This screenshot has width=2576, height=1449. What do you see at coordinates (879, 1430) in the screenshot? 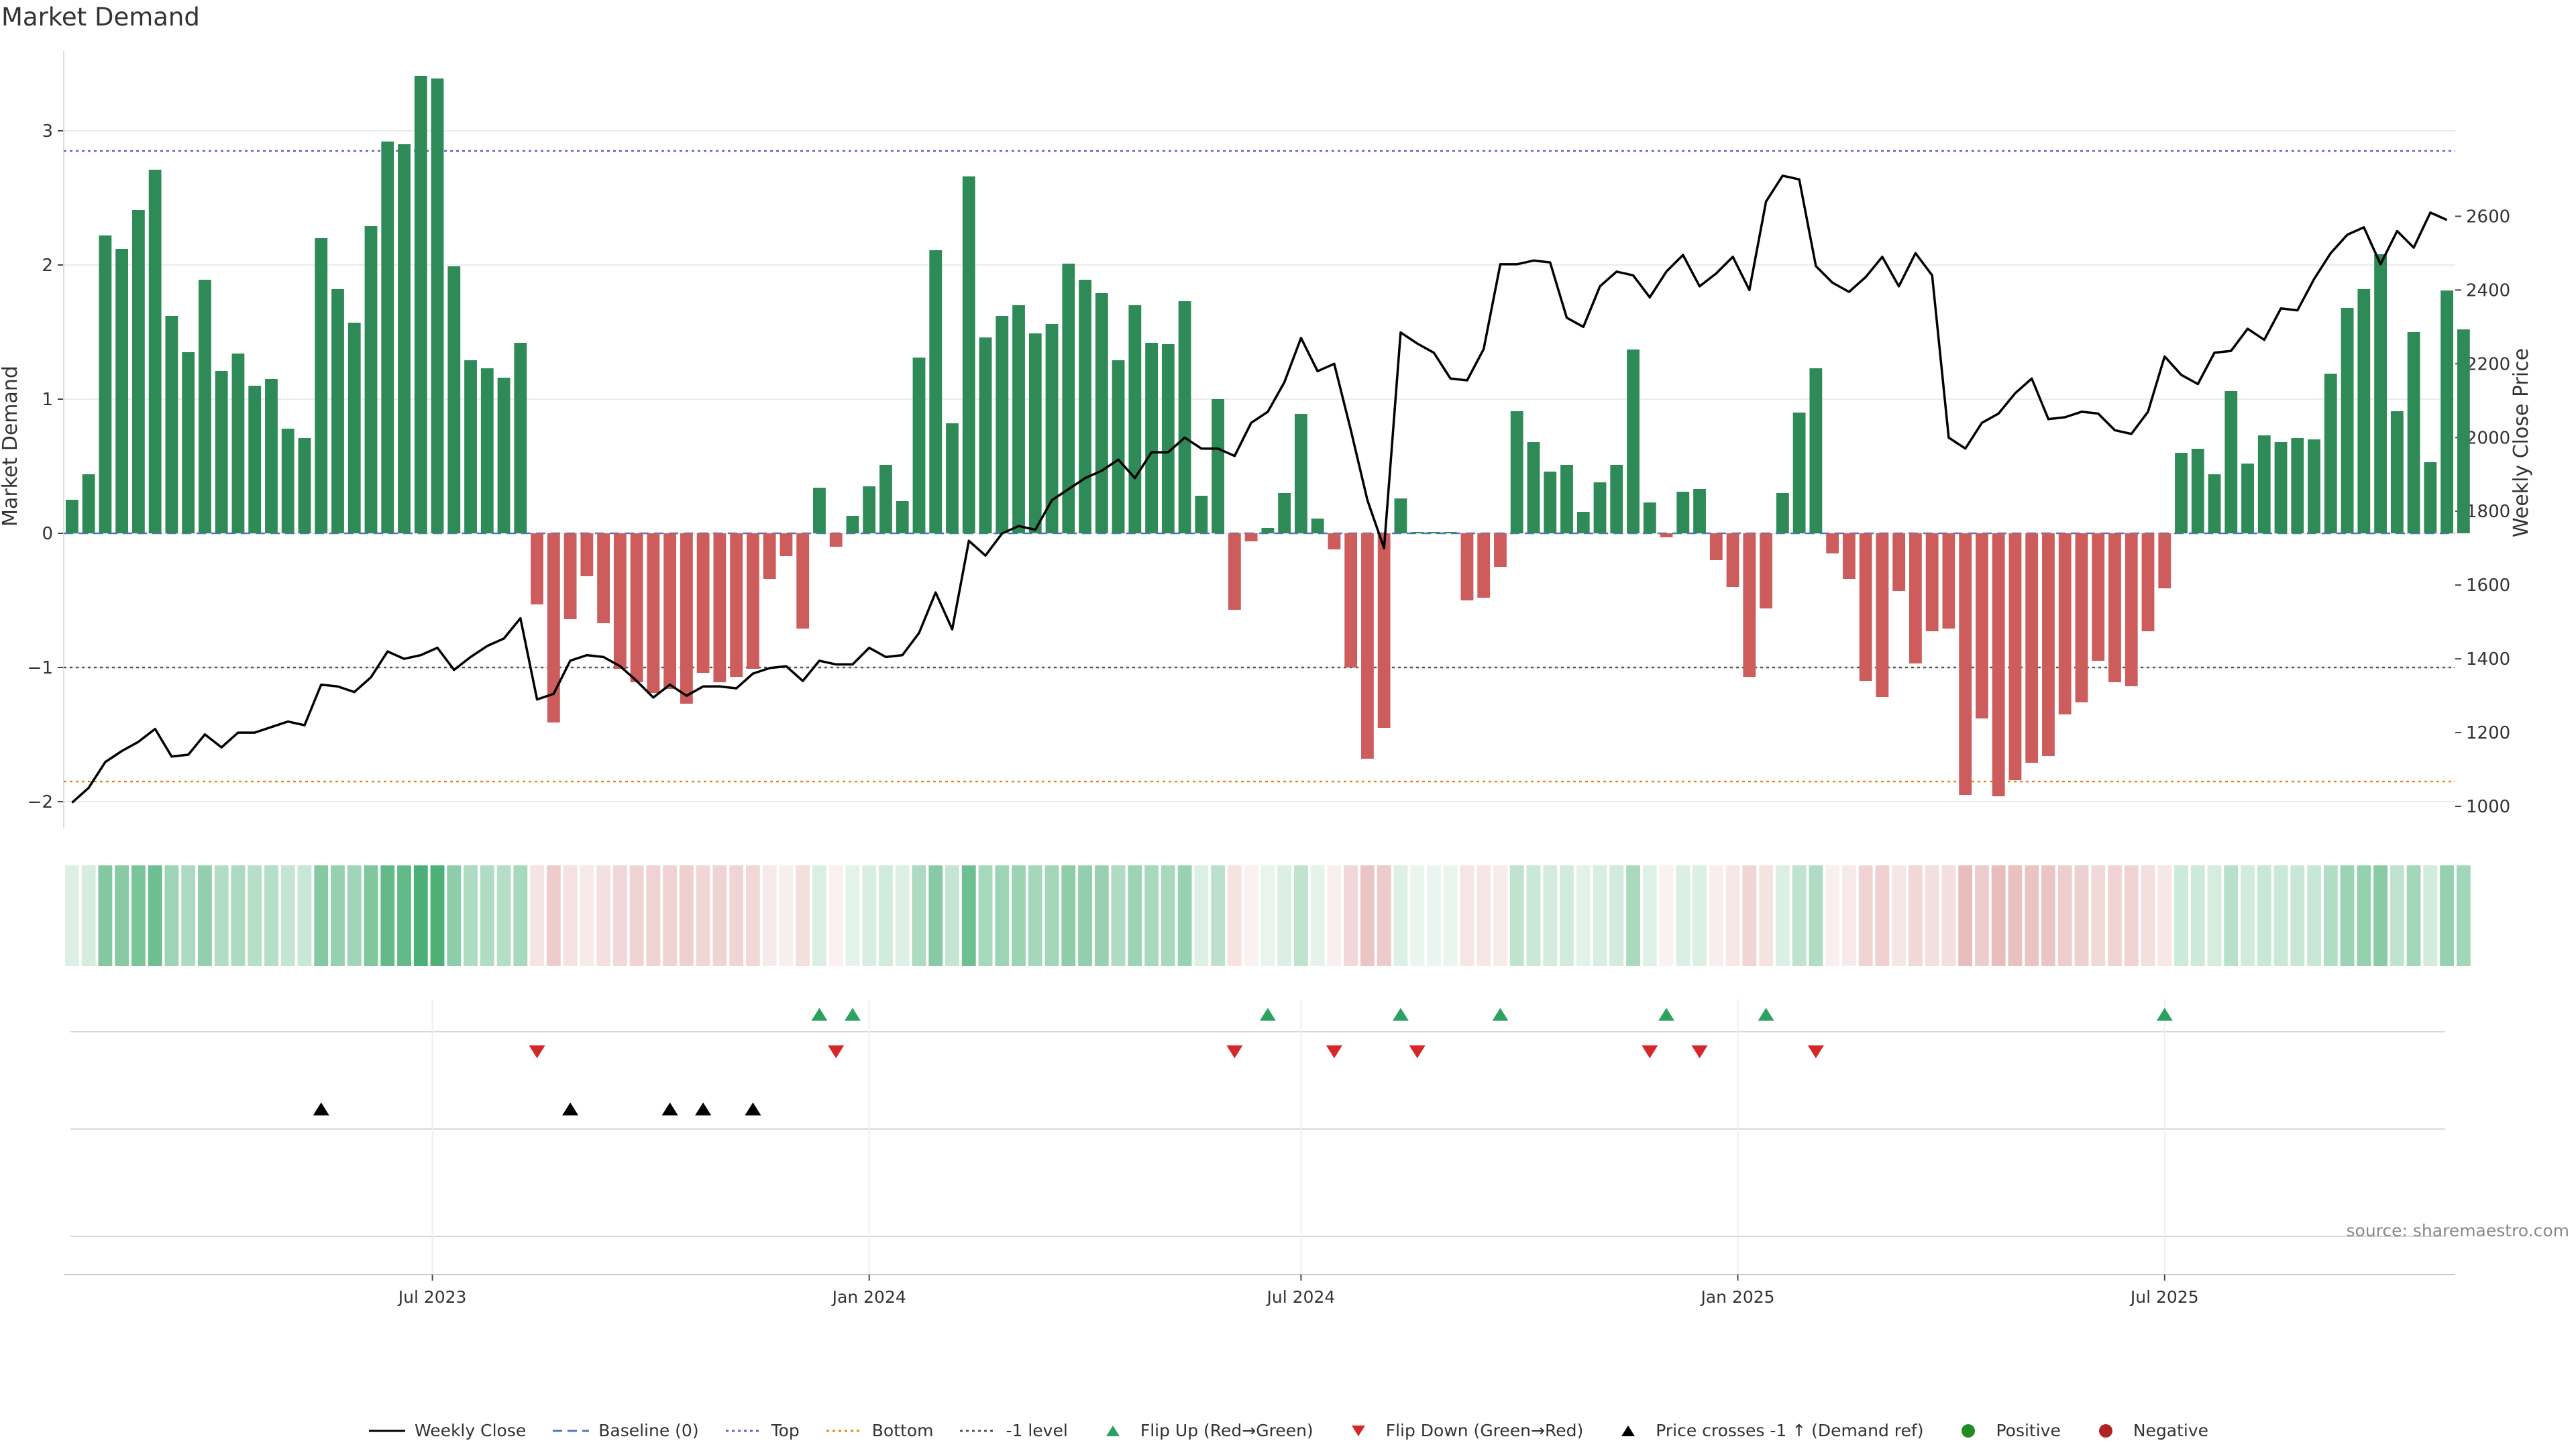
I see `legend-item-bottom: Bottom` at bounding box center [879, 1430].